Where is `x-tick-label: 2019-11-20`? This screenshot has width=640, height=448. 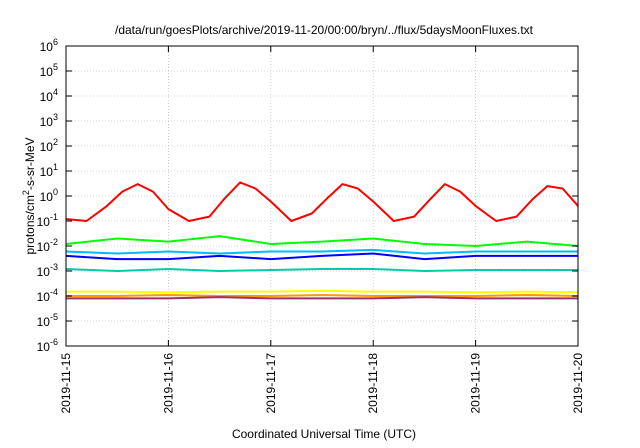
x-tick-label: 2019-11-20 is located at coordinates (578, 383).